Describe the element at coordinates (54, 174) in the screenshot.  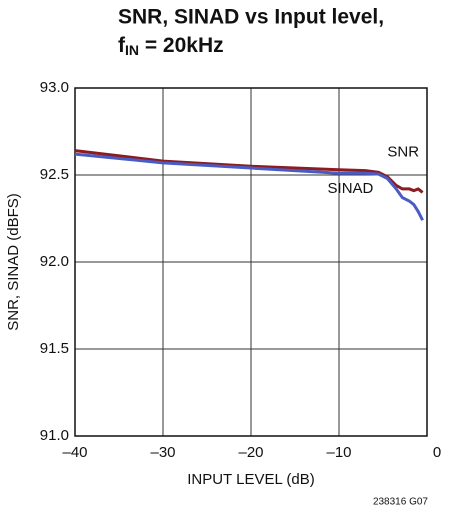
I see `y-tick-label: 92.5` at that location.